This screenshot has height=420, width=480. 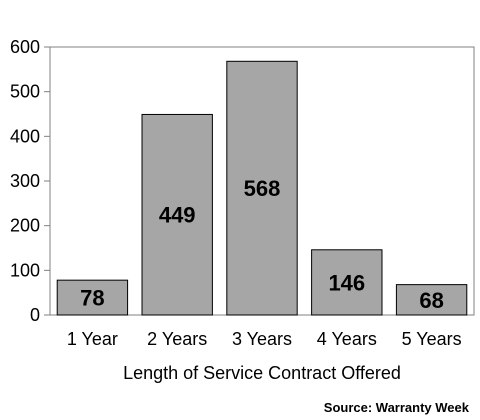 What do you see at coordinates (347, 339) in the screenshot?
I see `x-tick-label: 4 Years` at bounding box center [347, 339].